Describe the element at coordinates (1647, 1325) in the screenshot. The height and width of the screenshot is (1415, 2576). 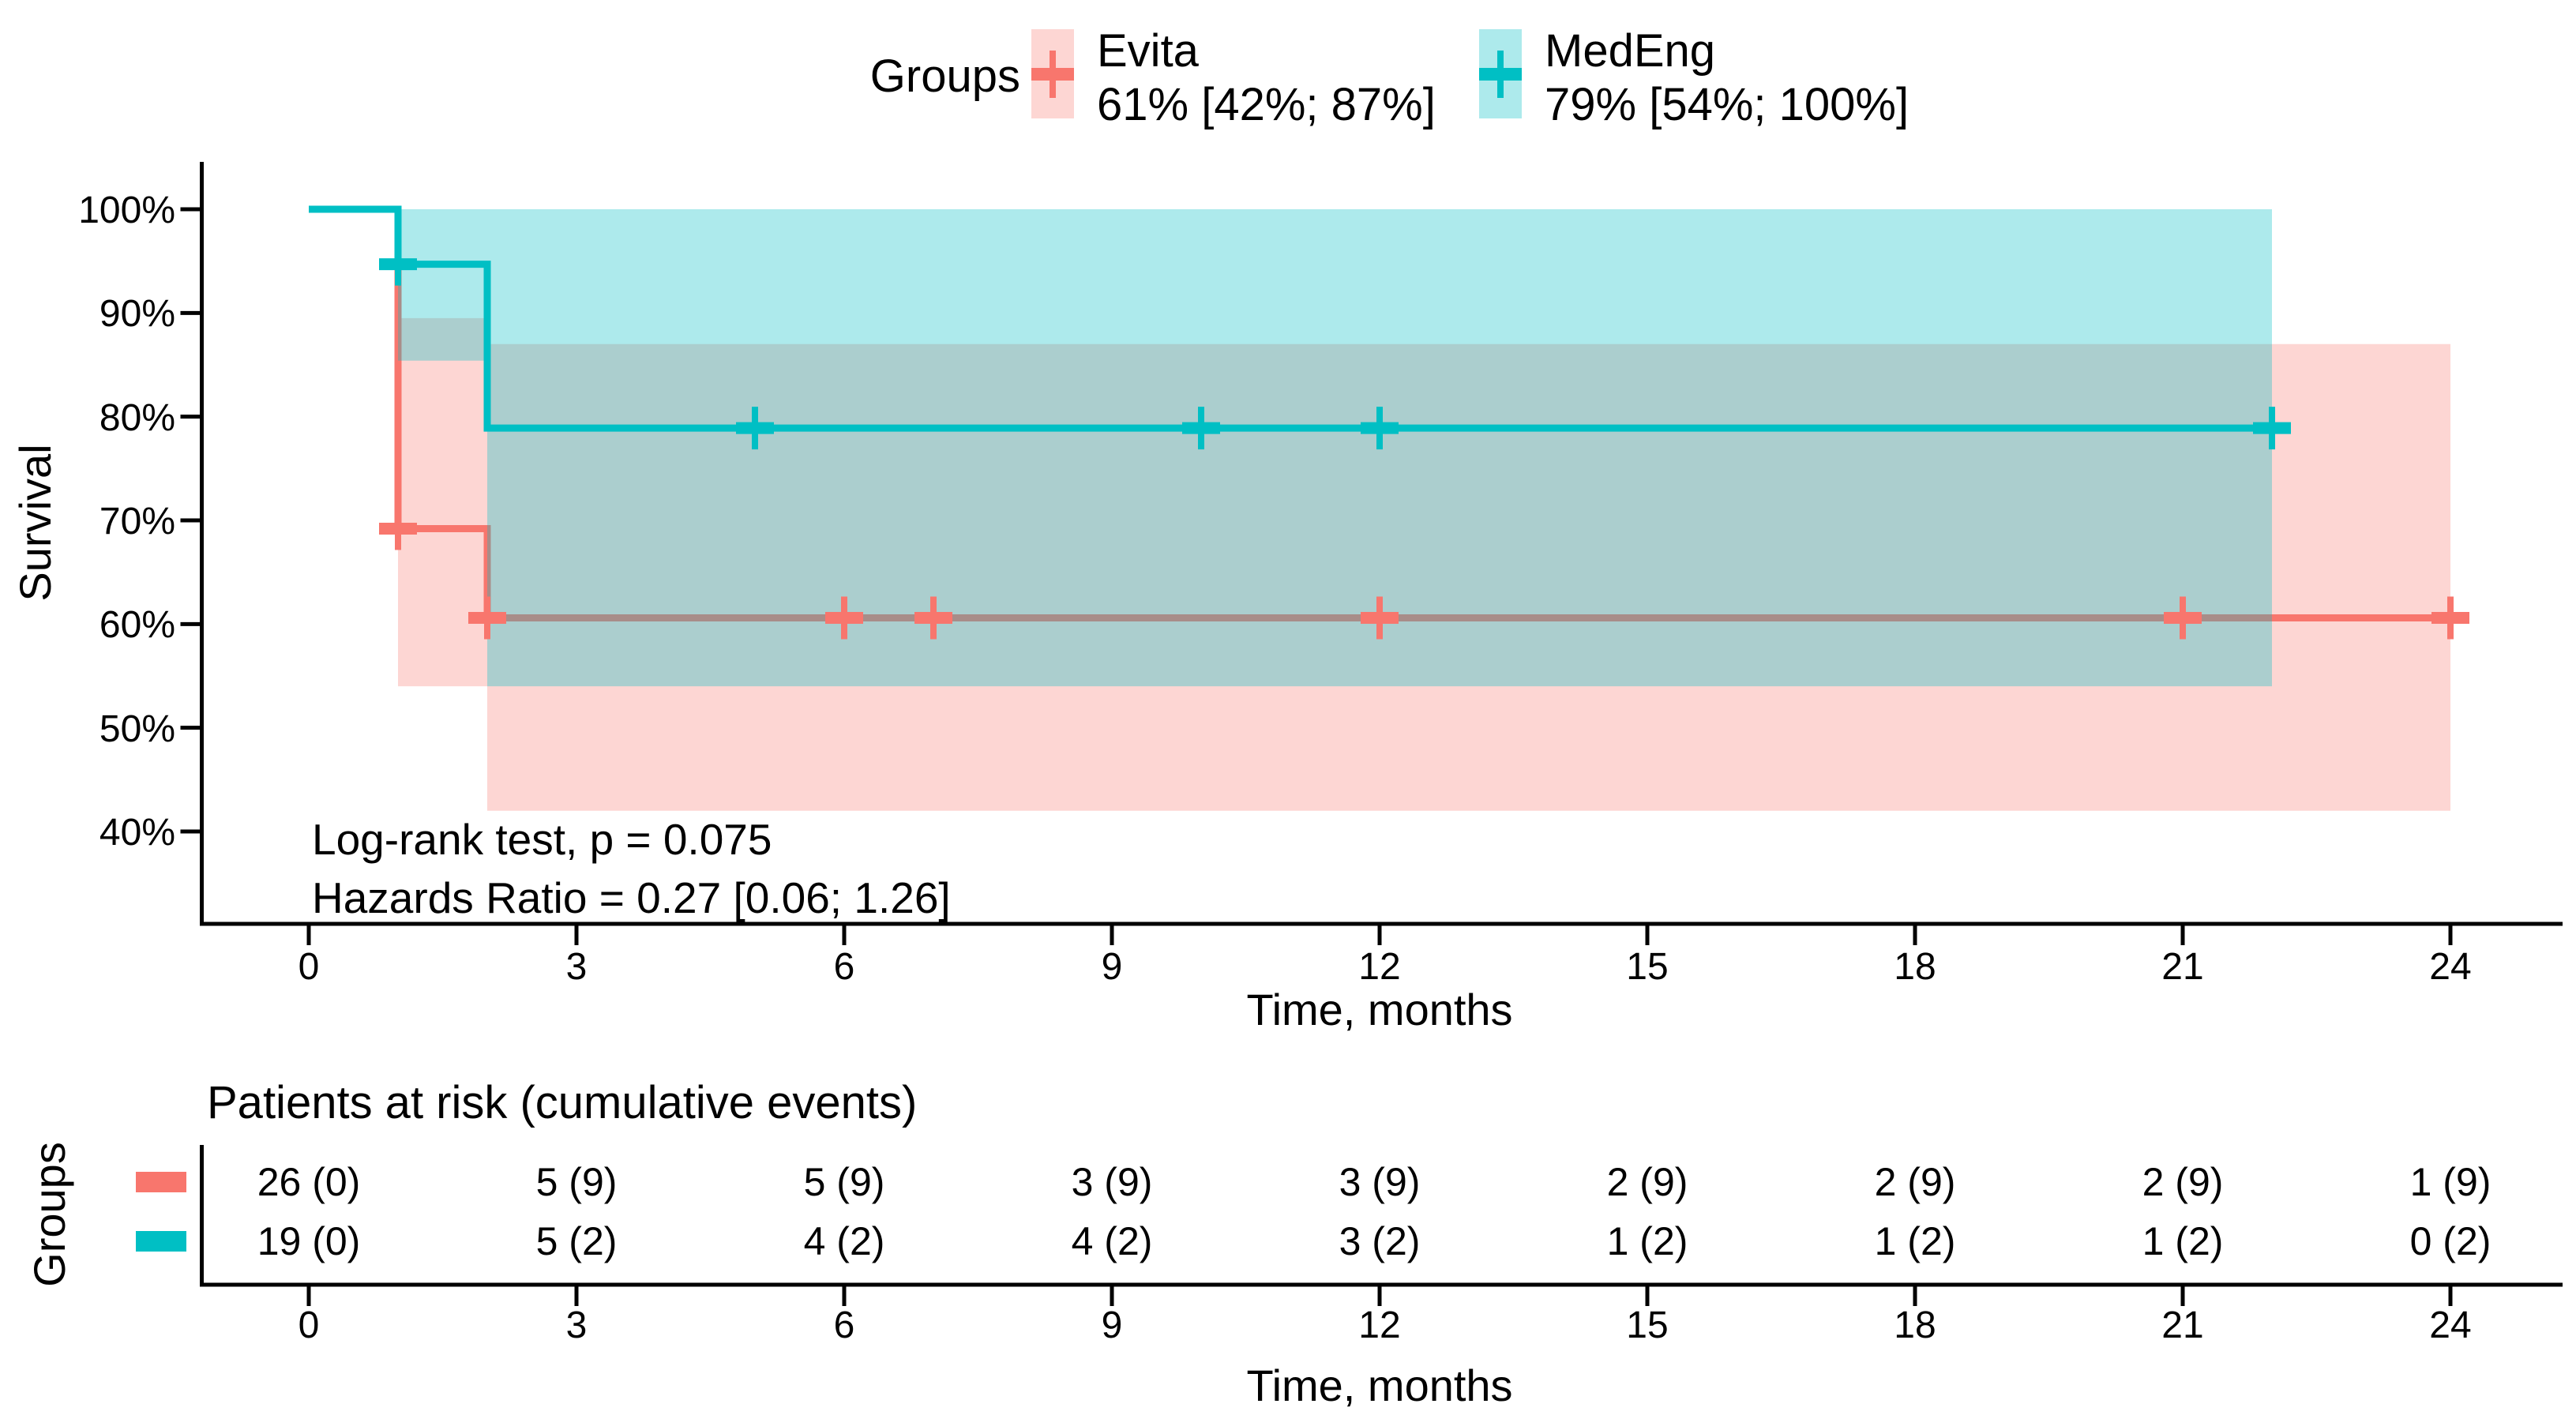
I see `risk-x-tick-label: 15` at that location.